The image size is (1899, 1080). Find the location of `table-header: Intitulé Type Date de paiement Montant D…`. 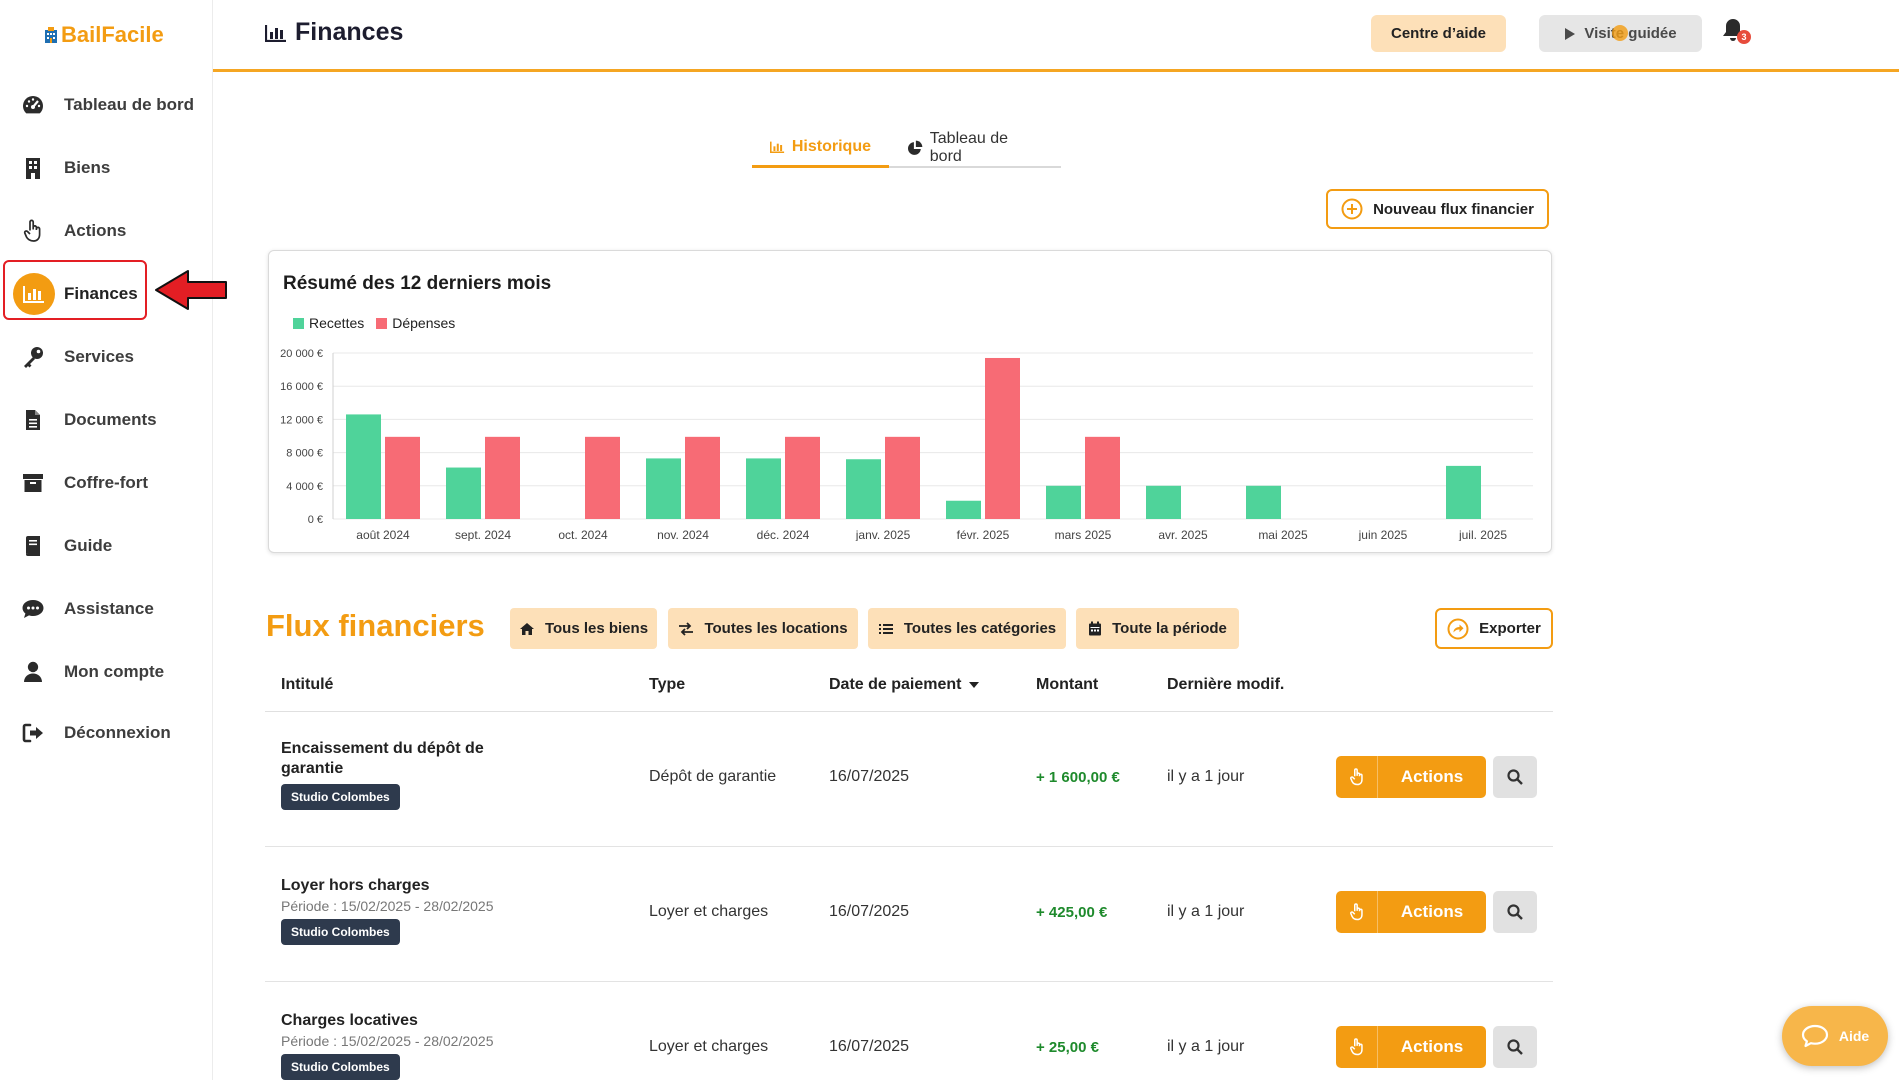

table-header: Intitulé Type Date de paiement Montant D… is located at coordinates (909, 688).